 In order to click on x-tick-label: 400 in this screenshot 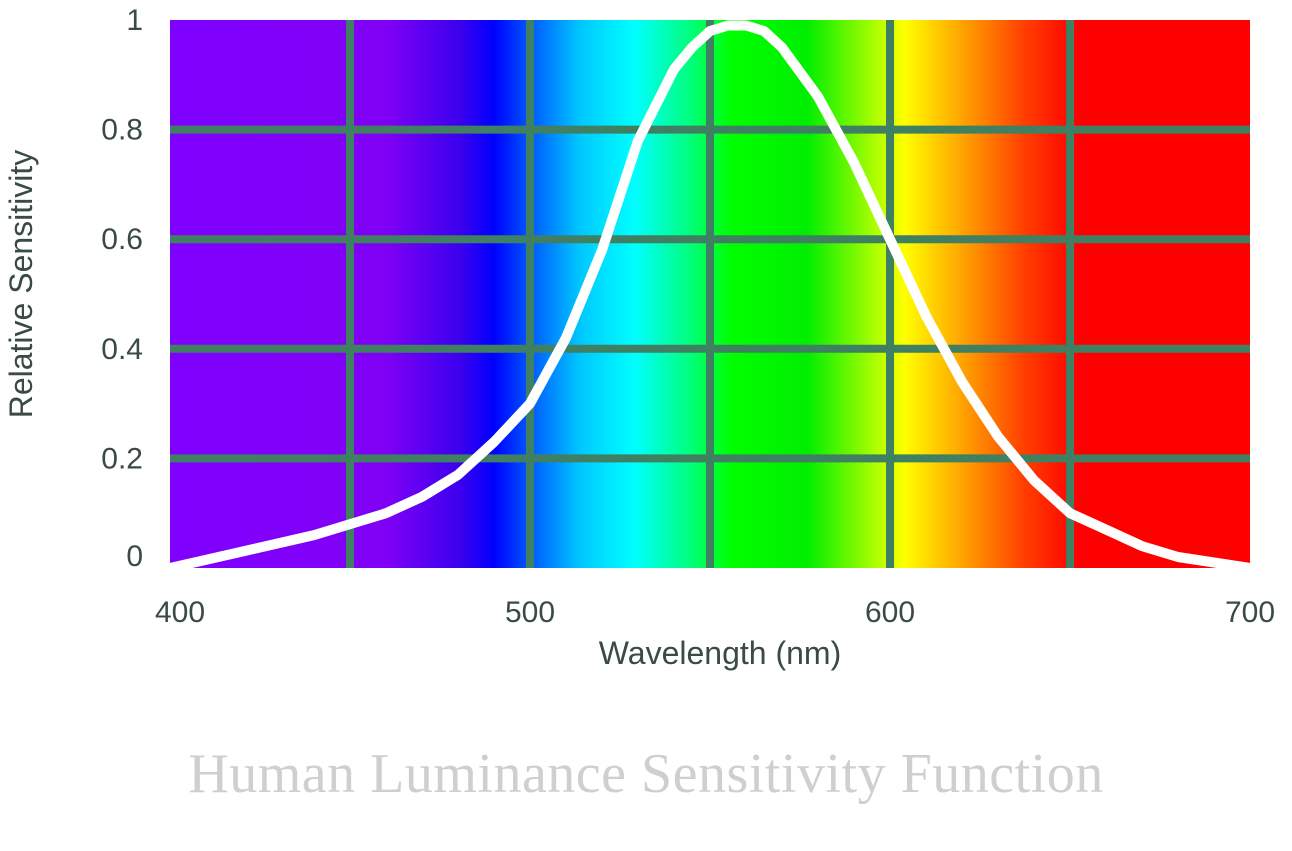, I will do `click(180, 612)`.